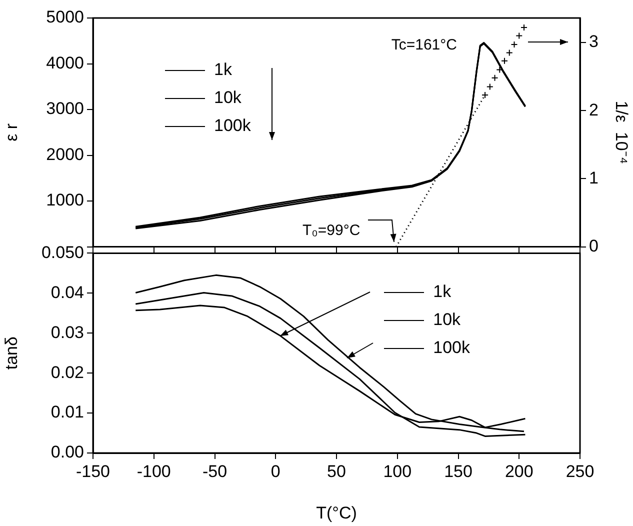  What do you see at coordinates (593, 246) in the screenshot?
I see `y2-tick-label: 0` at bounding box center [593, 246].